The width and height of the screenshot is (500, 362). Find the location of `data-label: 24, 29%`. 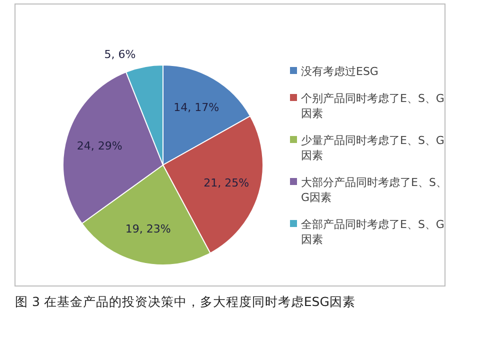

data-label: 24, 29% is located at coordinates (99, 146).